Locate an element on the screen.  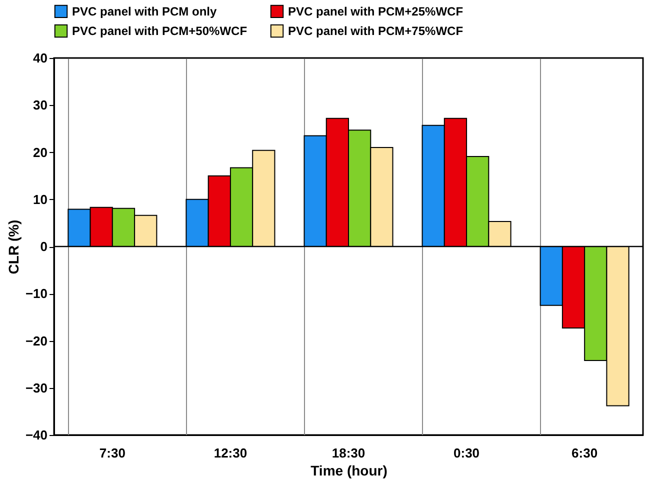
y-tick-label: 0 is located at coordinates (44, 246).